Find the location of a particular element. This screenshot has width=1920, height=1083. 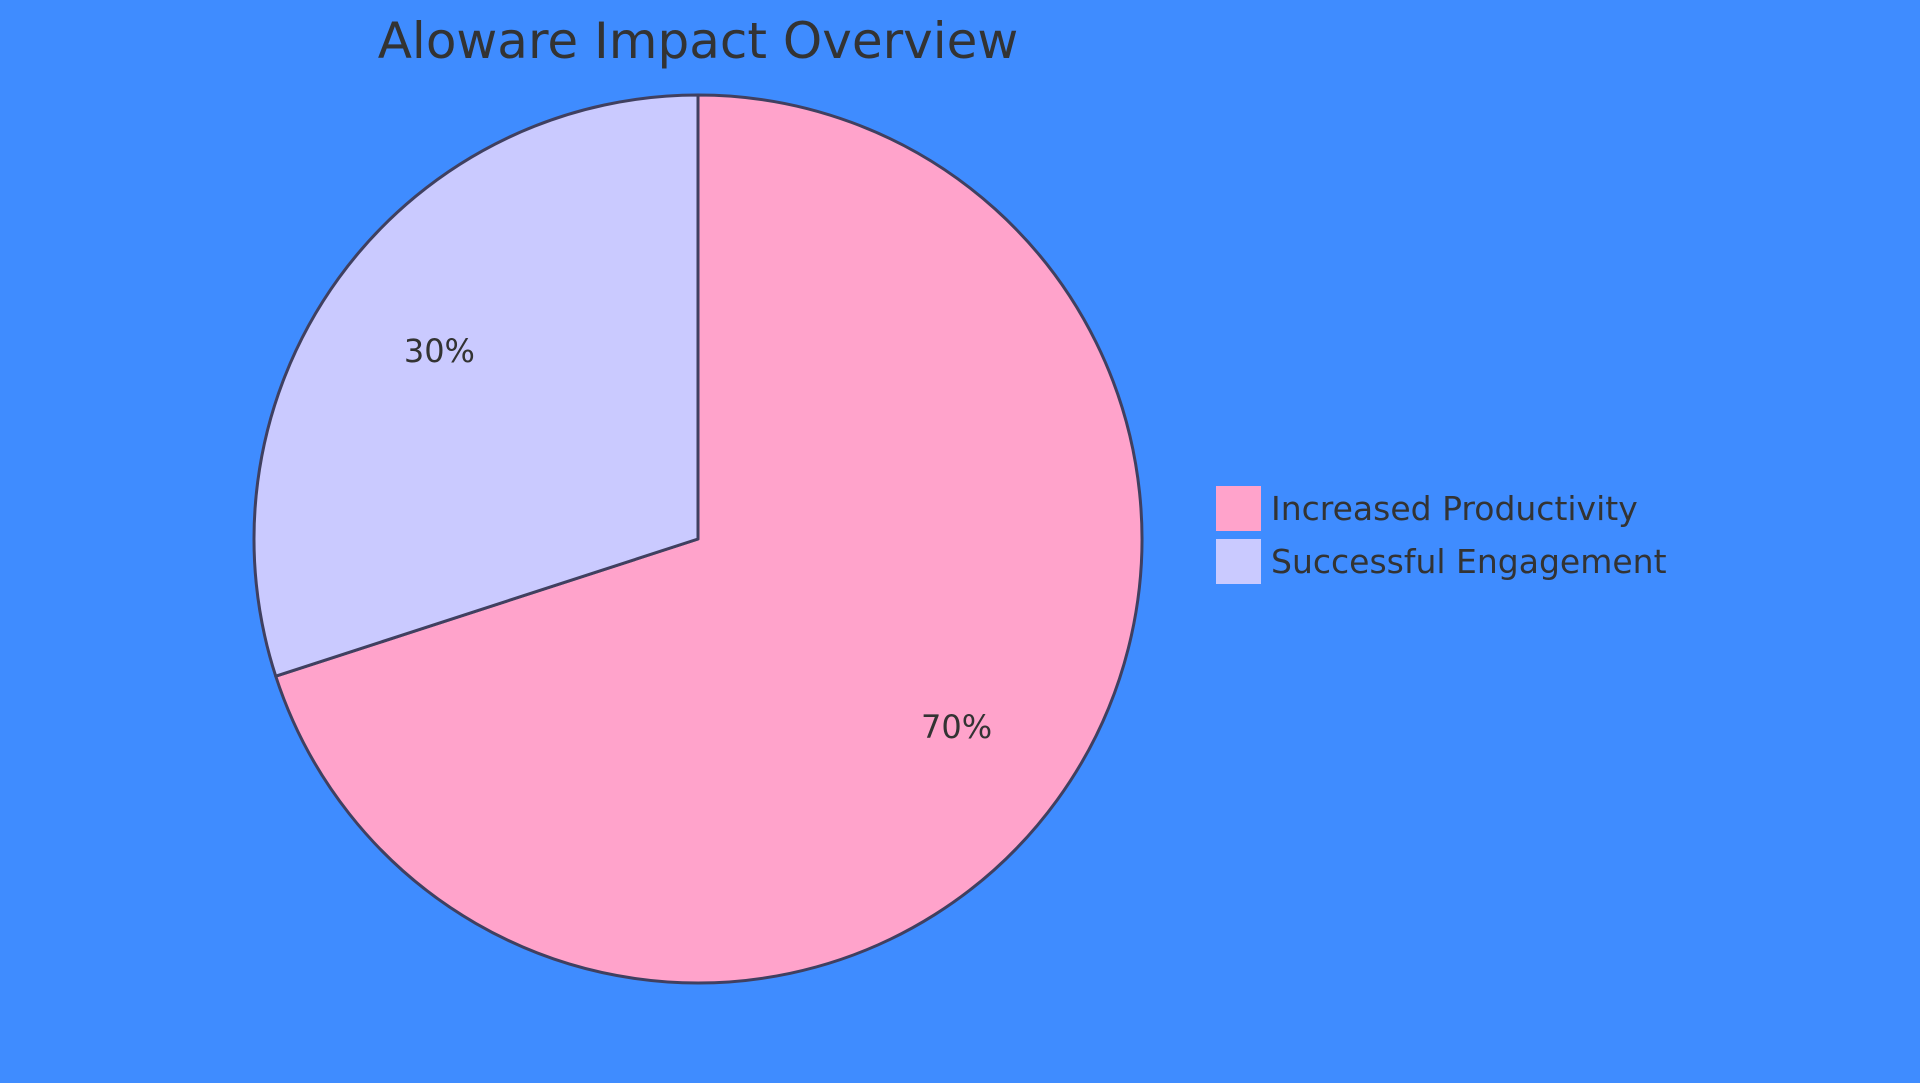

slice-label-successful-engagement: 30% is located at coordinates (439, 351).